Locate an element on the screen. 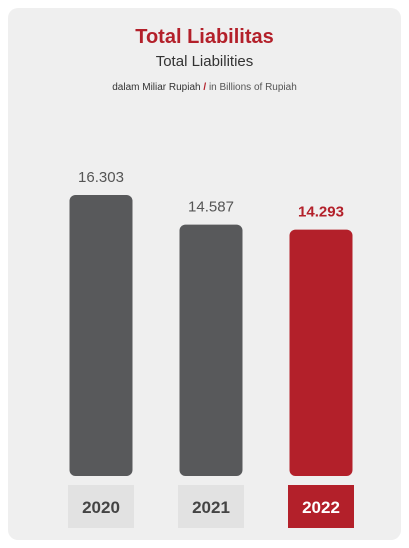 The width and height of the screenshot is (409, 548). year-label-2021: 2021 is located at coordinates (211, 507).